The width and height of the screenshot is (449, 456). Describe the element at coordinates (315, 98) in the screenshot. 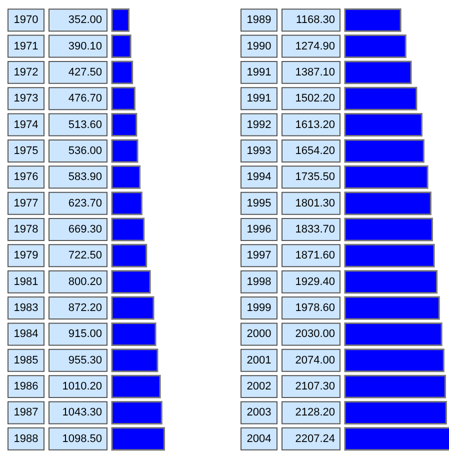

I see `data-label: 1502.20` at that location.